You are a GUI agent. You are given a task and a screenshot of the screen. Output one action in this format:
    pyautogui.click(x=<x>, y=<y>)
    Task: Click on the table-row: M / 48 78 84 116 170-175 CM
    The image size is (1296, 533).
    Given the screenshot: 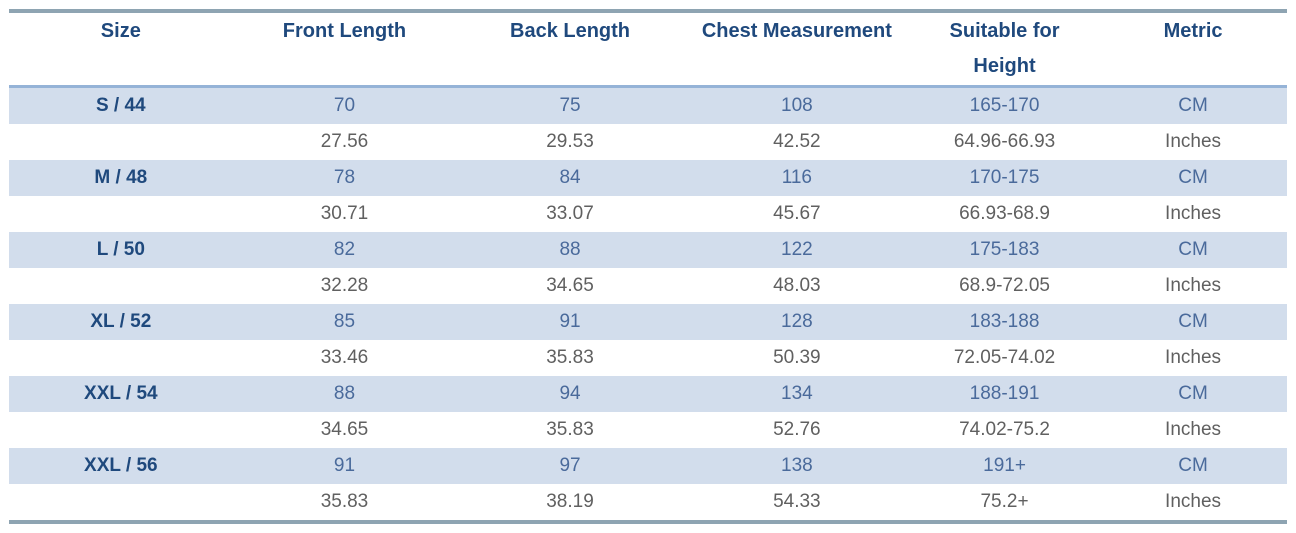 What is the action you would take?
    pyautogui.click(x=648, y=178)
    